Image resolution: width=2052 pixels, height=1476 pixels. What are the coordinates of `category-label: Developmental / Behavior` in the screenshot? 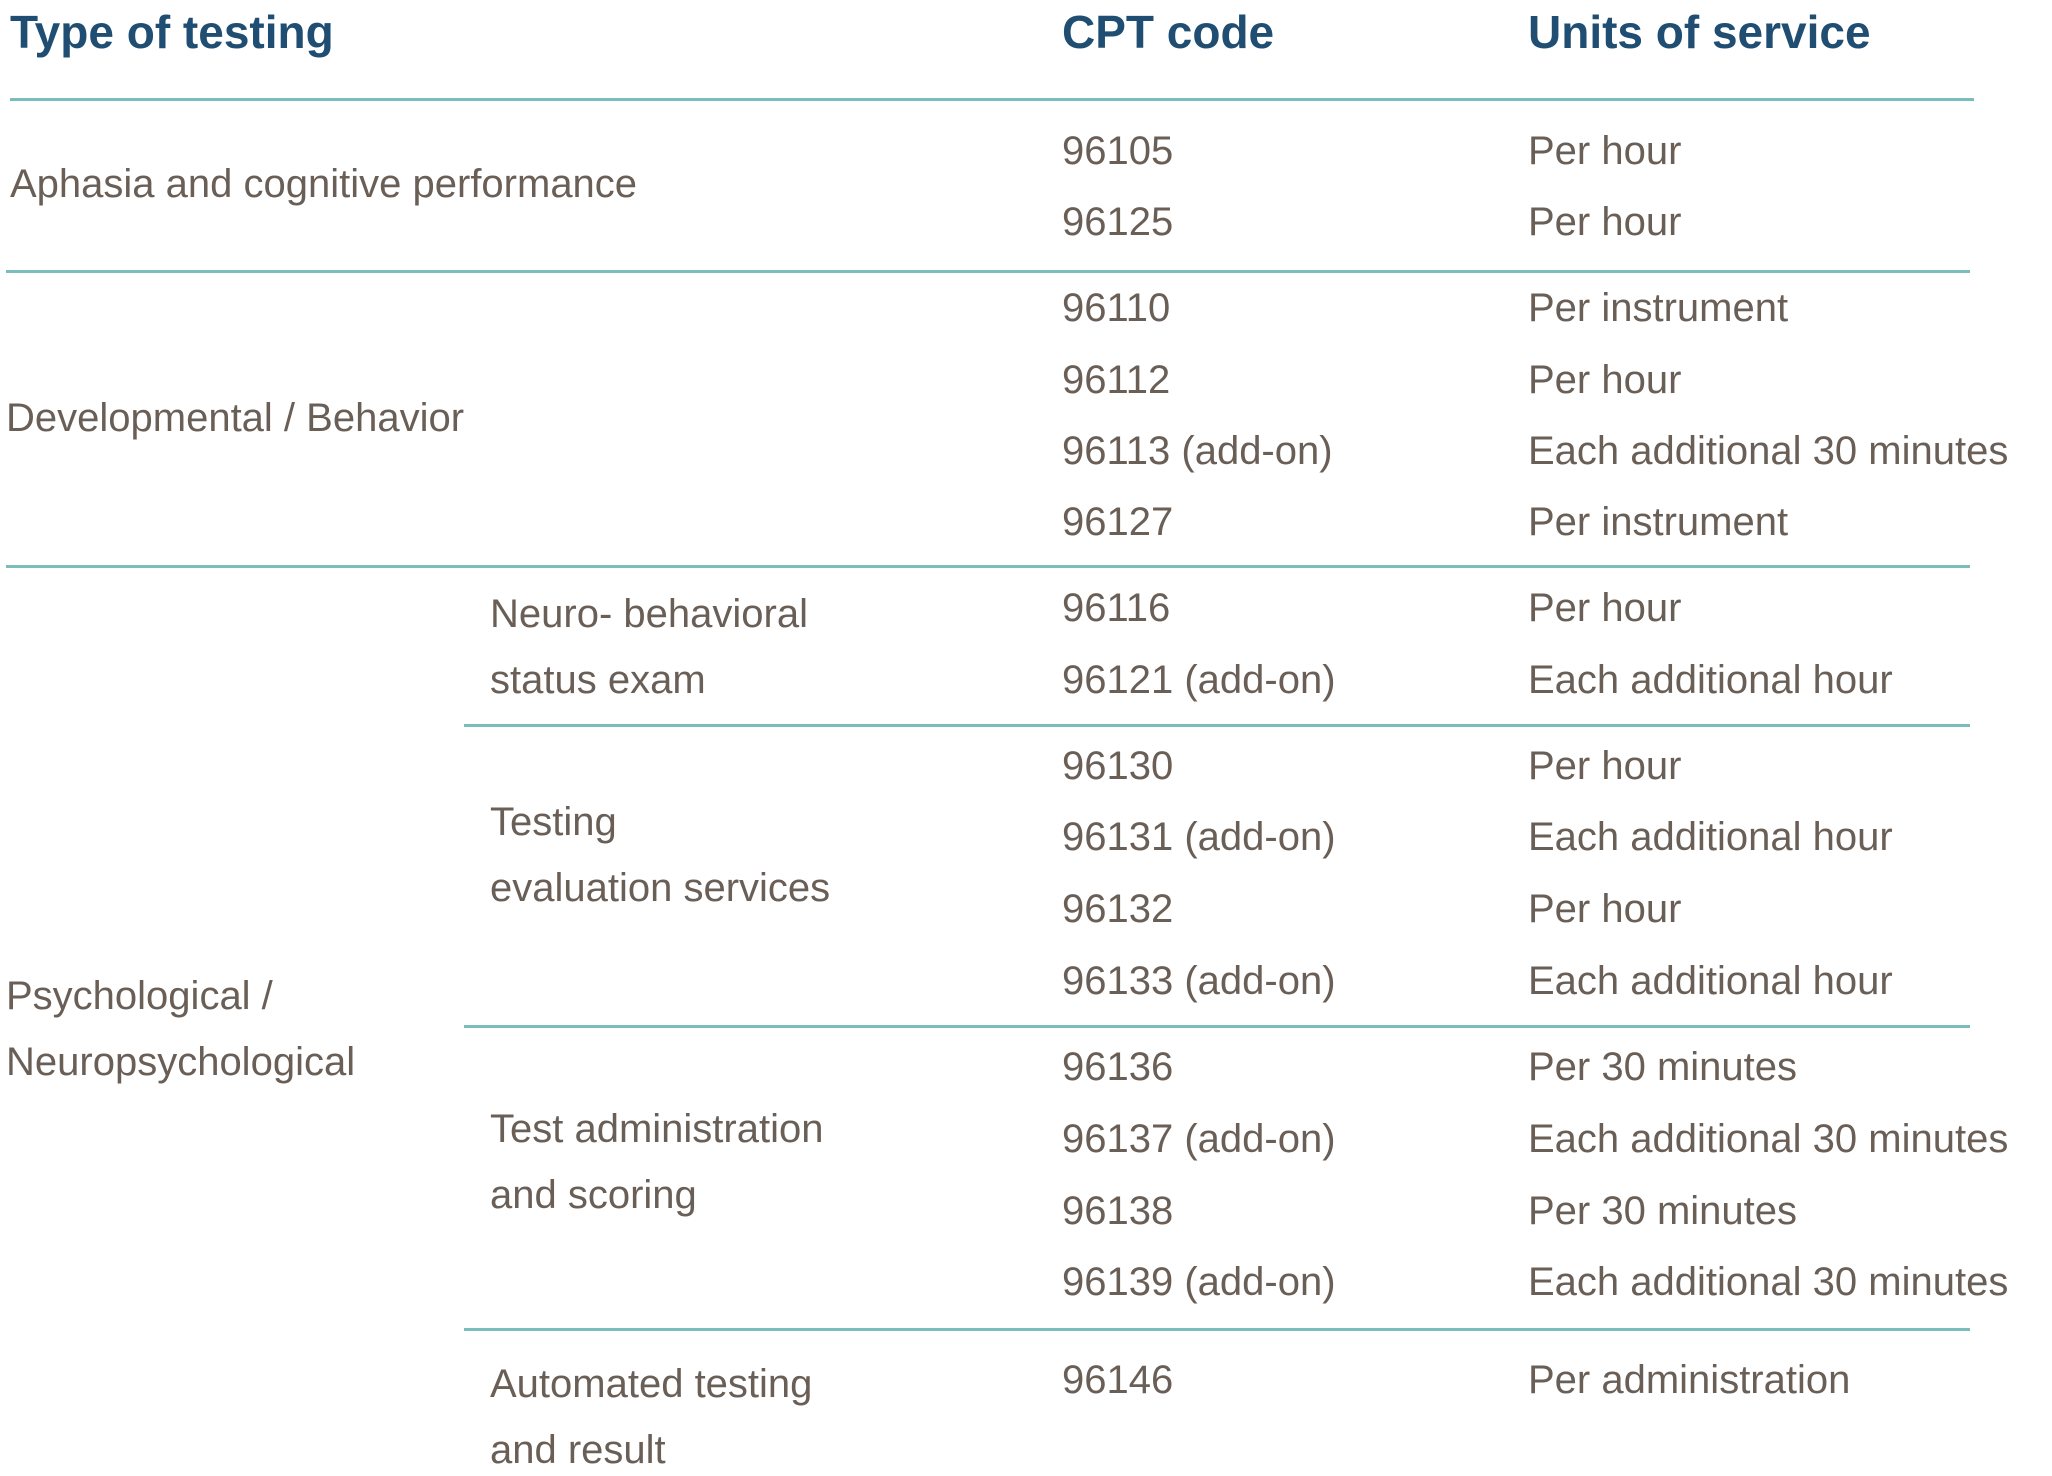 It's located at (235, 418).